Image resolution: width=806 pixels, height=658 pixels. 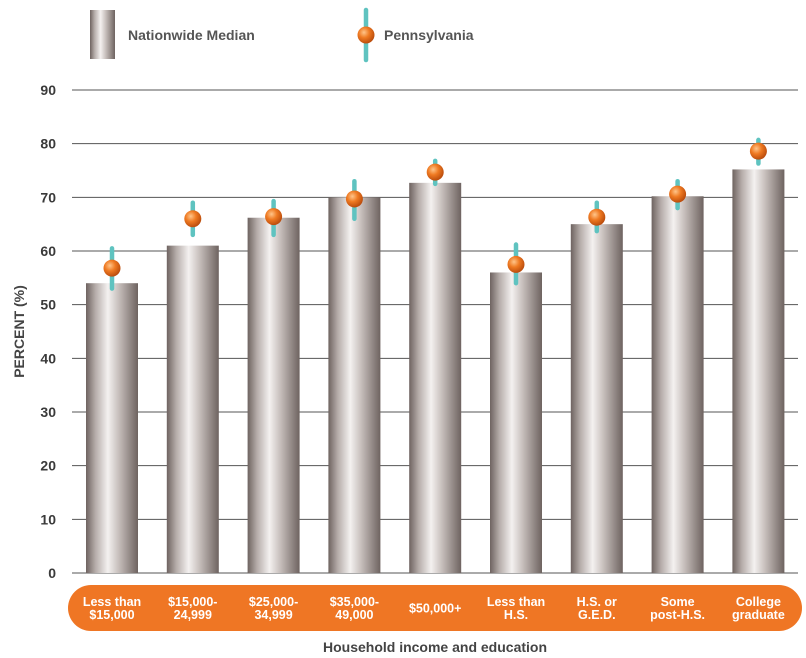 I want to click on category-label: College graduate, so click(x=758, y=608).